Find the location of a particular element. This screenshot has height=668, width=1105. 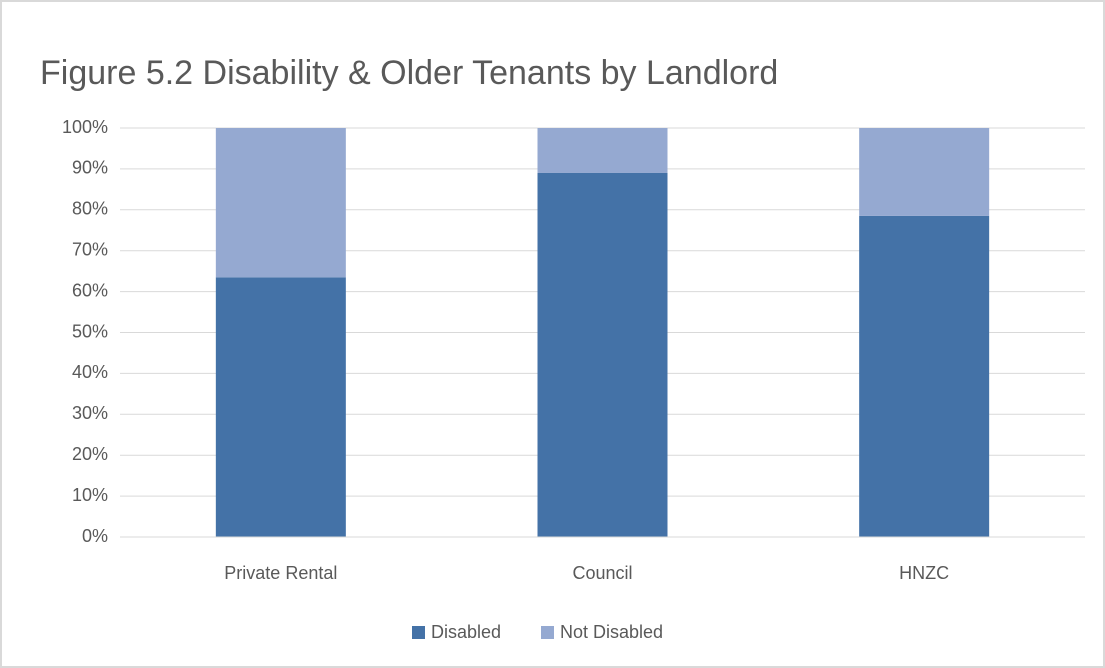

x-tick-label: HNZC is located at coordinates (924, 573).